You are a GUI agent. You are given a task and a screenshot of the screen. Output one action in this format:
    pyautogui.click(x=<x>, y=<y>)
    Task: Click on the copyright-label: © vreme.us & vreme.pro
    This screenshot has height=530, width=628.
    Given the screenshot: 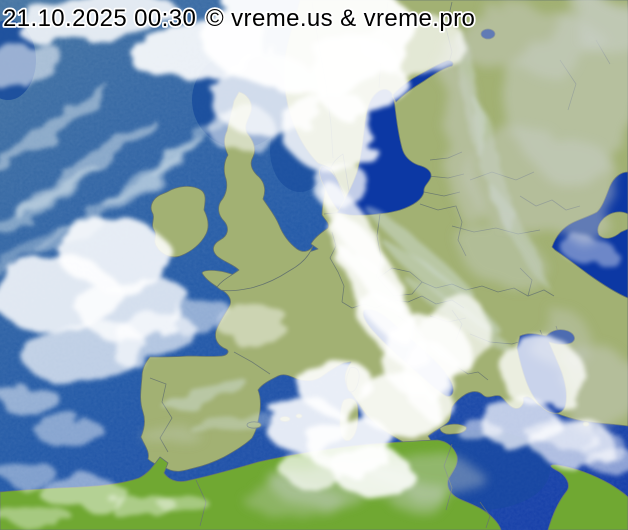 What is the action you would take?
    pyautogui.click(x=340, y=18)
    